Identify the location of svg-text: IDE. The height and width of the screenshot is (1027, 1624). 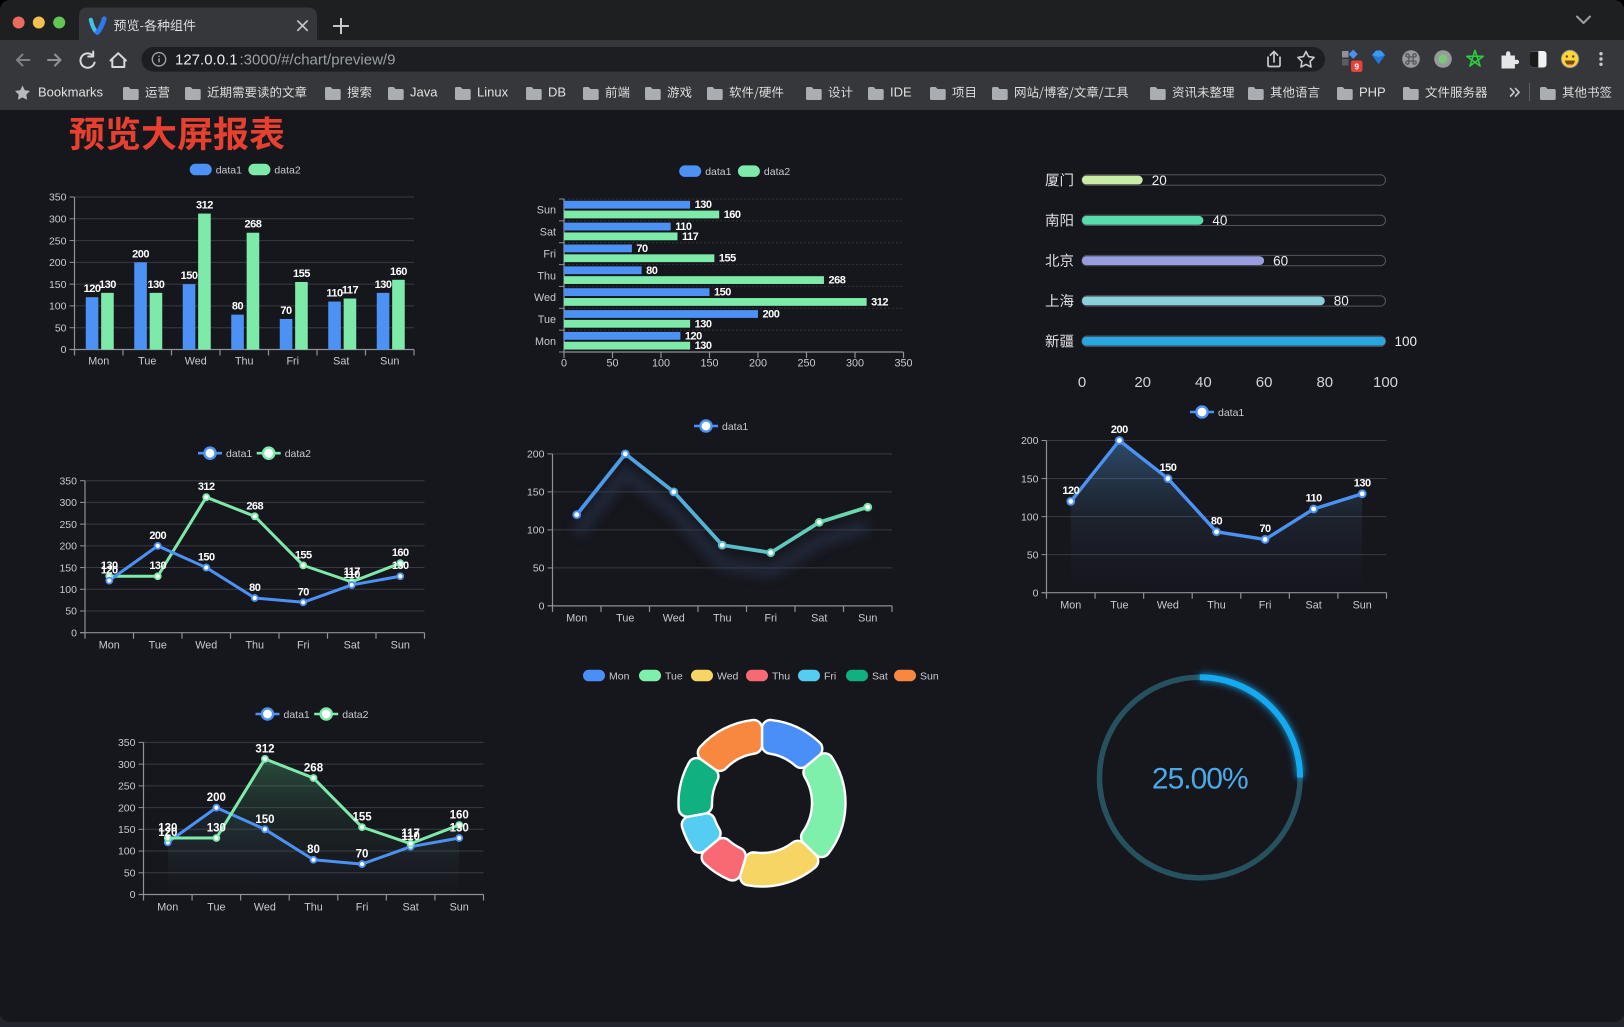
(901, 92).